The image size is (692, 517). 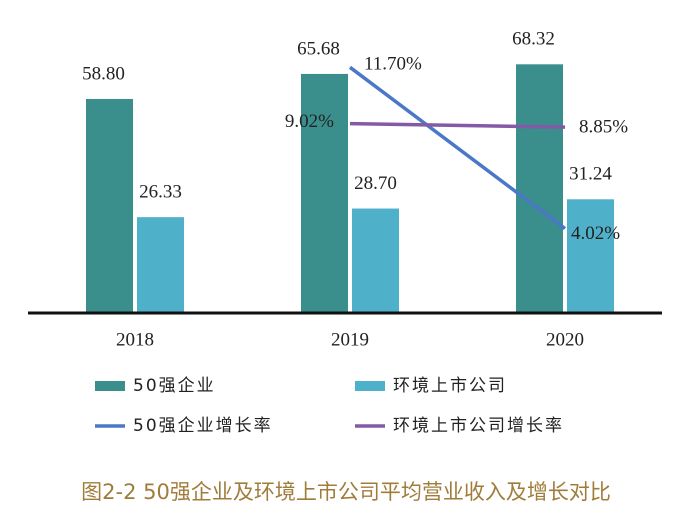 What do you see at coordinates (450, 386) in the screenshot?
I see `legend-label: 环境上市公司` at bounding box center [450, 386].